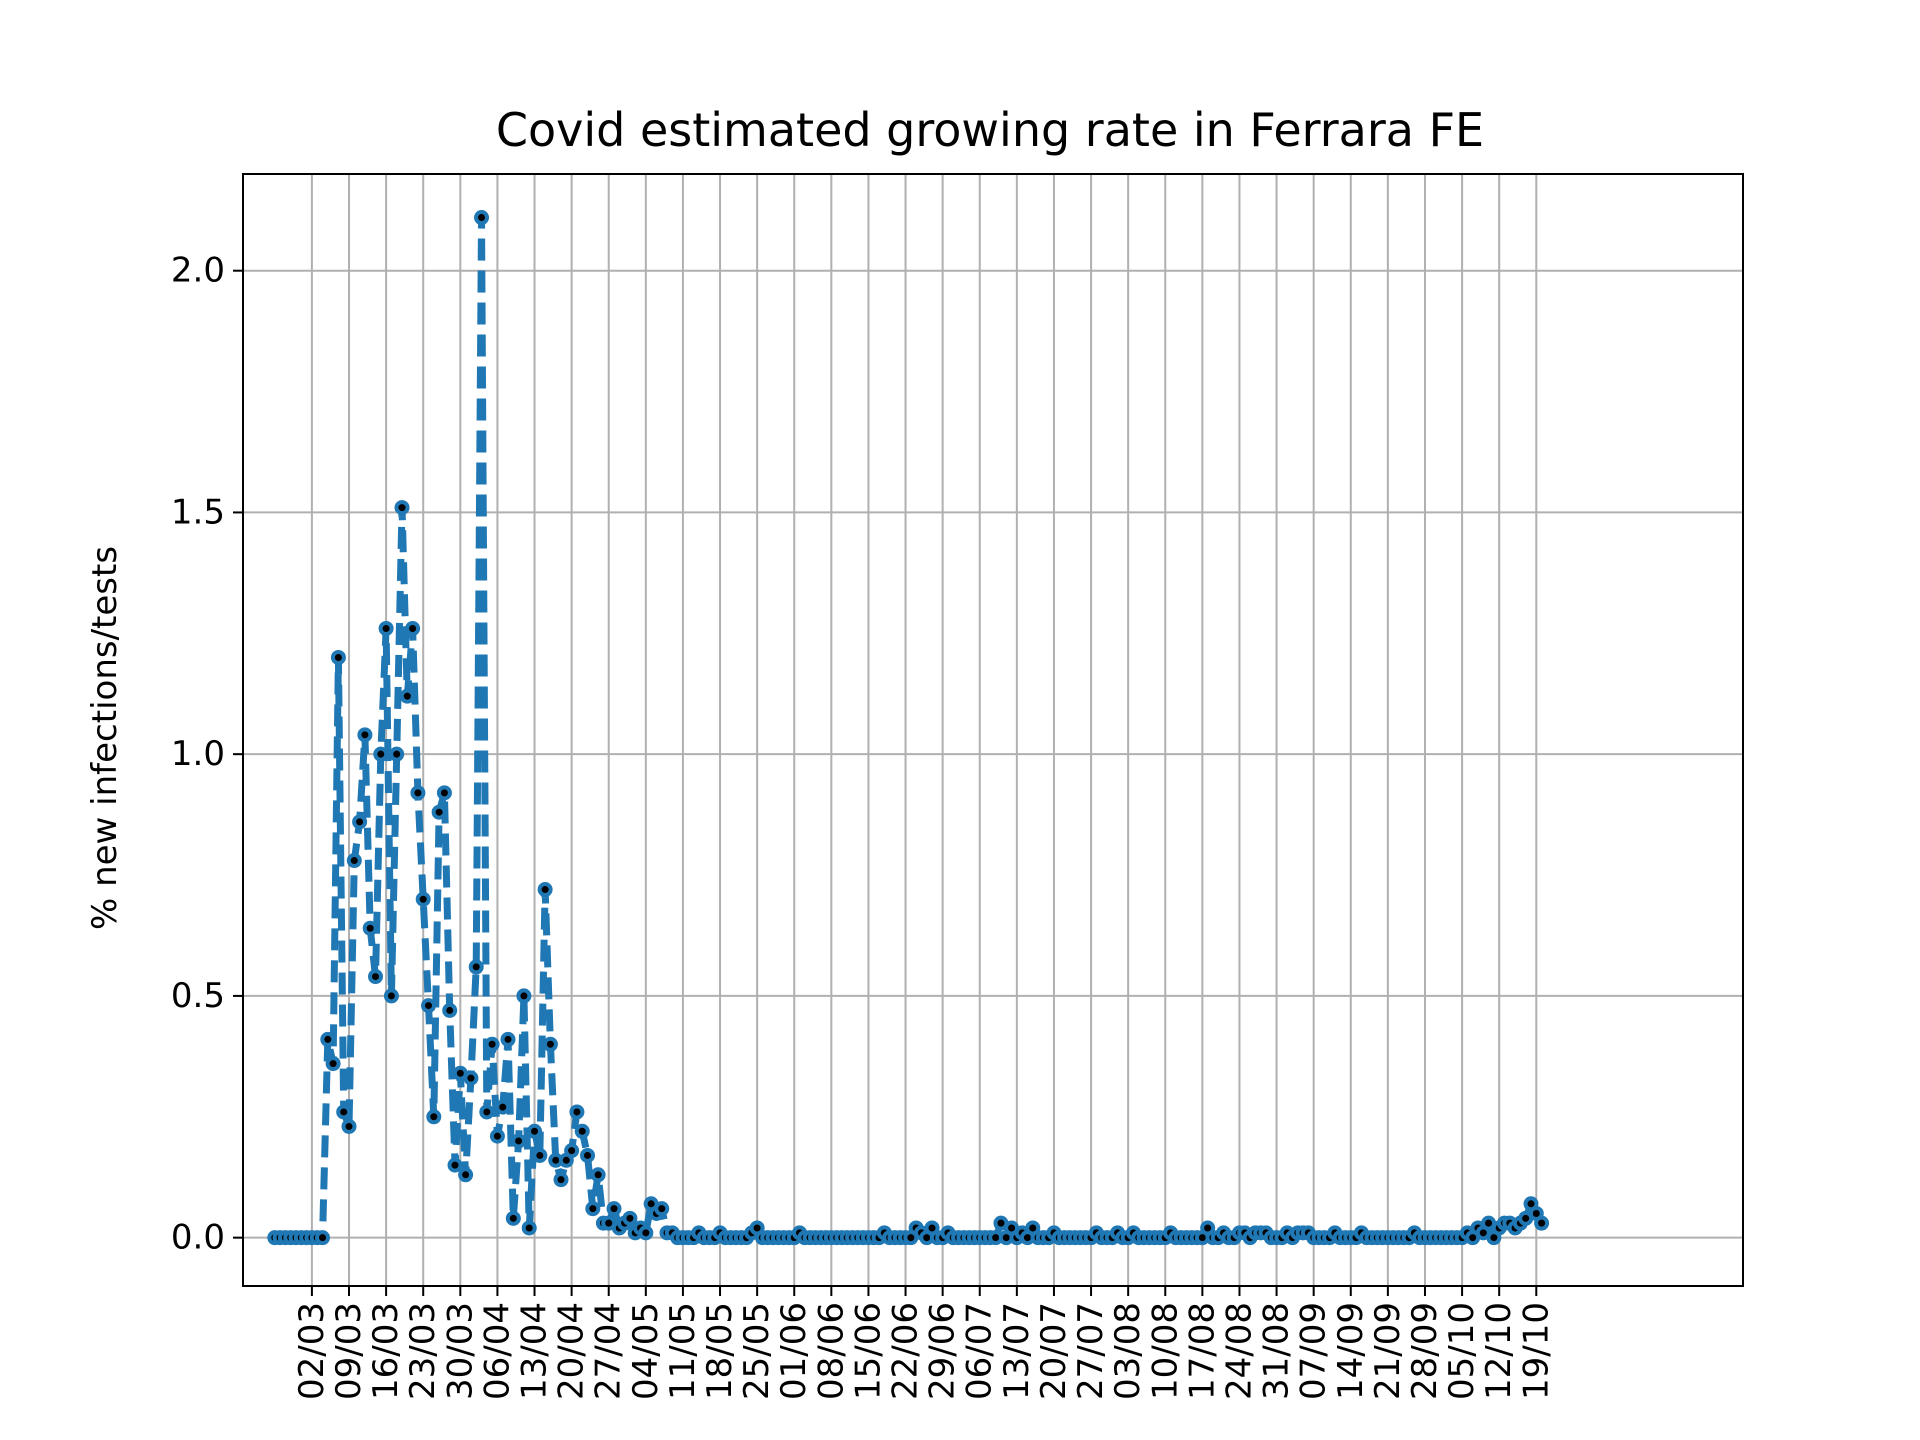 Image resolution: width=1920 pixels, height=1440 pixels. Describe the element at coordinates (1239, 1351) in the screenshot. I see `x-tick-label: 24/08` at that location.